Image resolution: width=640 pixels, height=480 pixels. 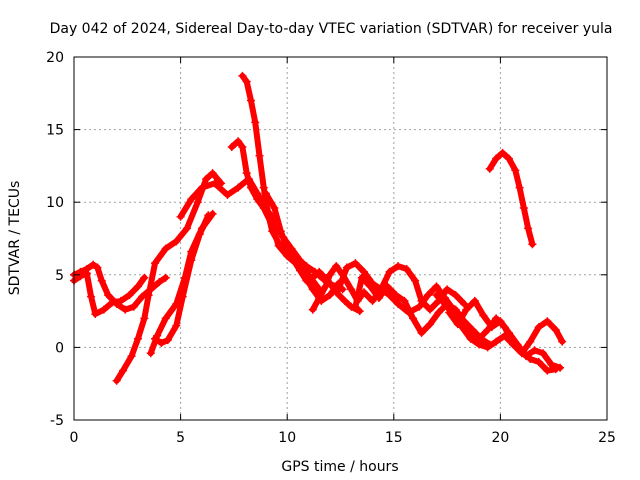 What do you see at coordinates (59, 276) in the screenshot?
I see `y-tick-label: 5` at bounding box center [59, 276].